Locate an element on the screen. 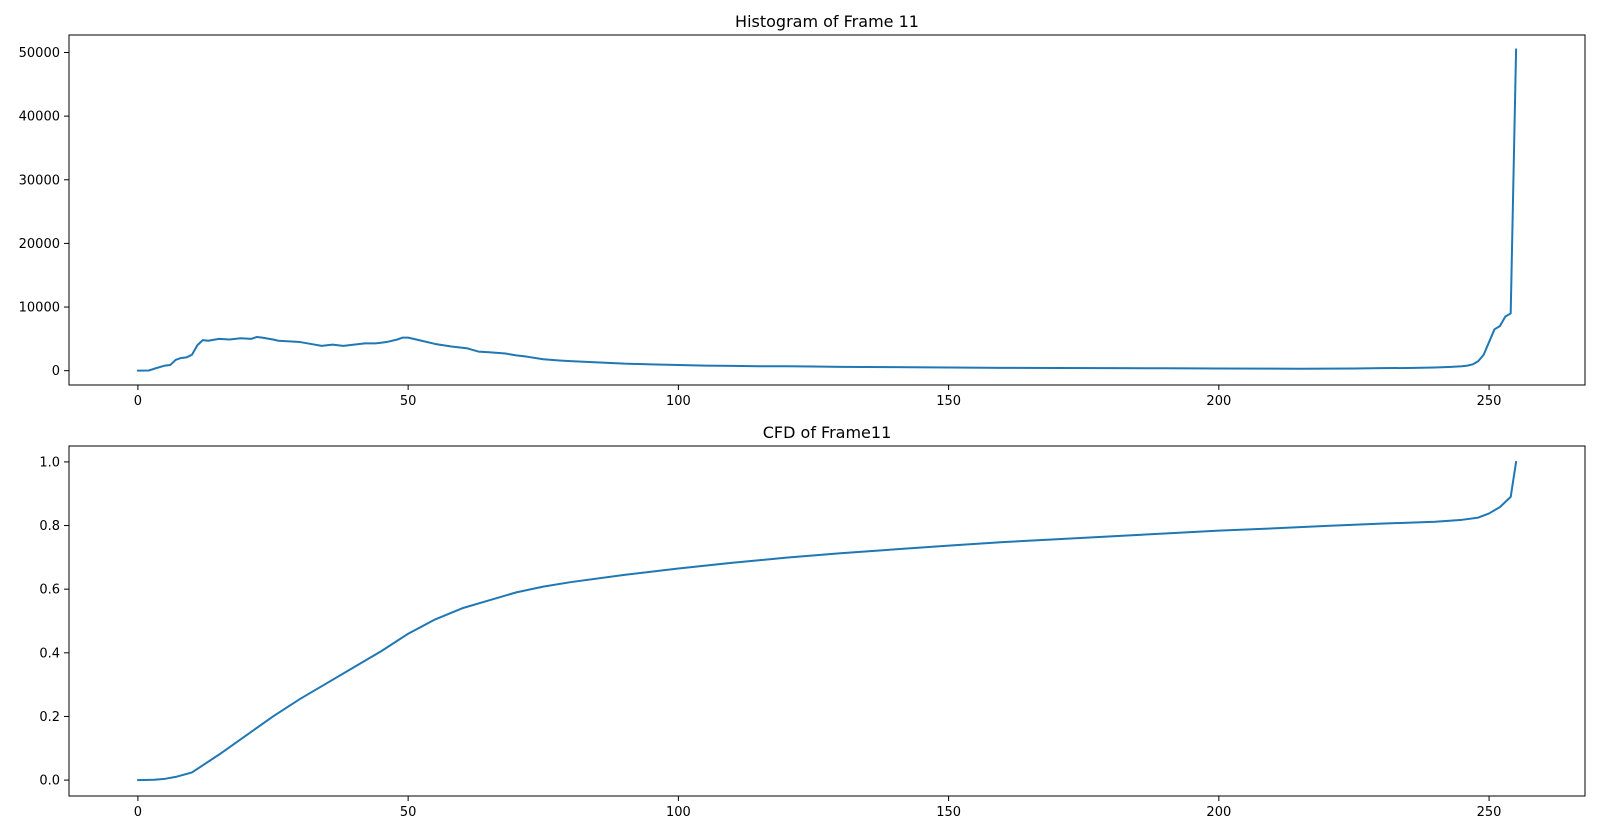 The image size is (1600, 836). cfd-x-tick-label: 0 is located at coordinates (138, 812).